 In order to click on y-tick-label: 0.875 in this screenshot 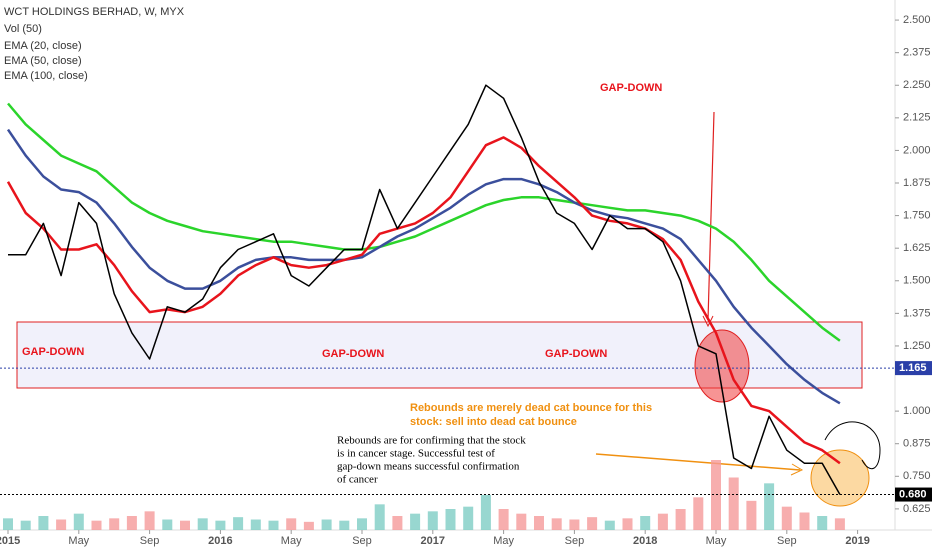, I will do `click(917, 444)`.